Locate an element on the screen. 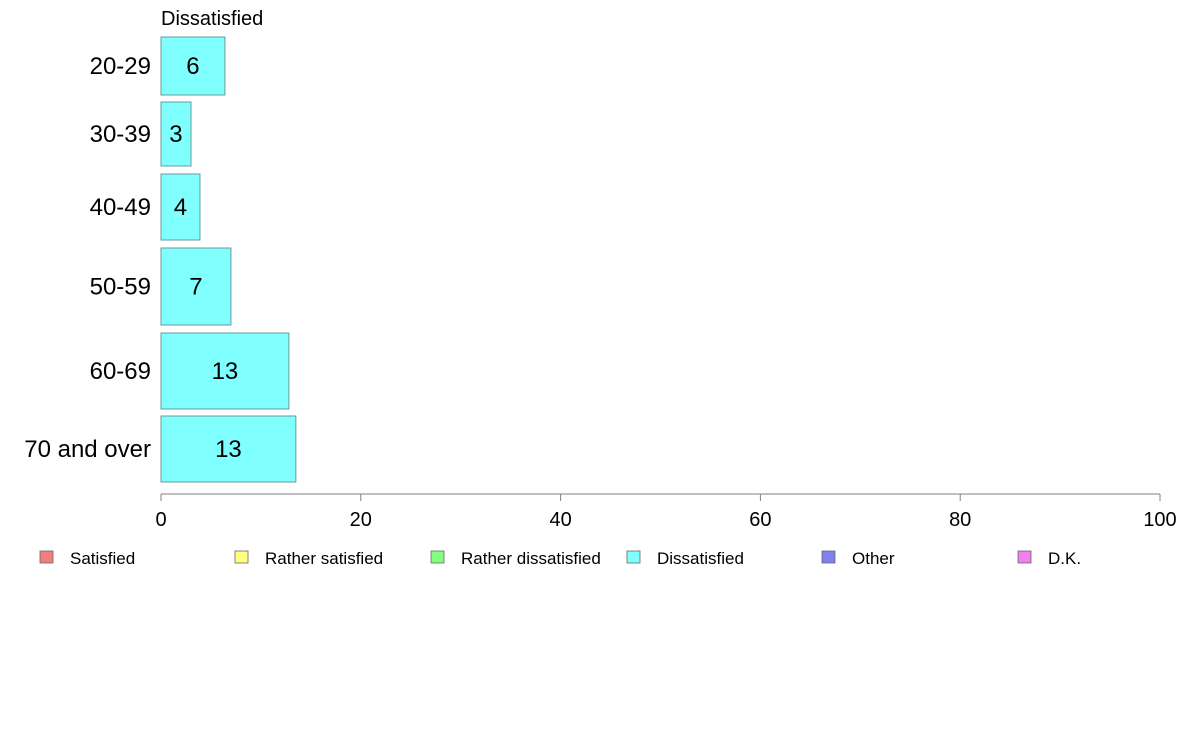  bar-value-label: 7 is located at coordinates (195, 287).